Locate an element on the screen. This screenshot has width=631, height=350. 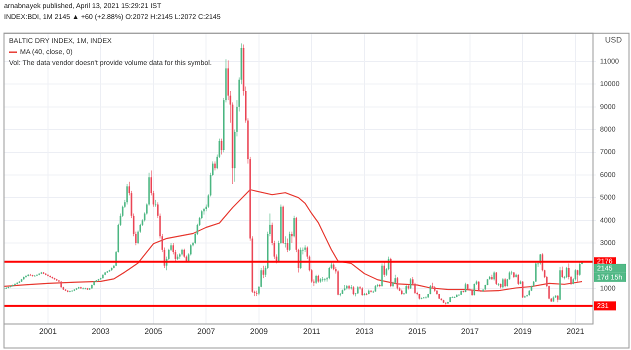
x-tick-label: 2015 is located at coordinates (417, 331).